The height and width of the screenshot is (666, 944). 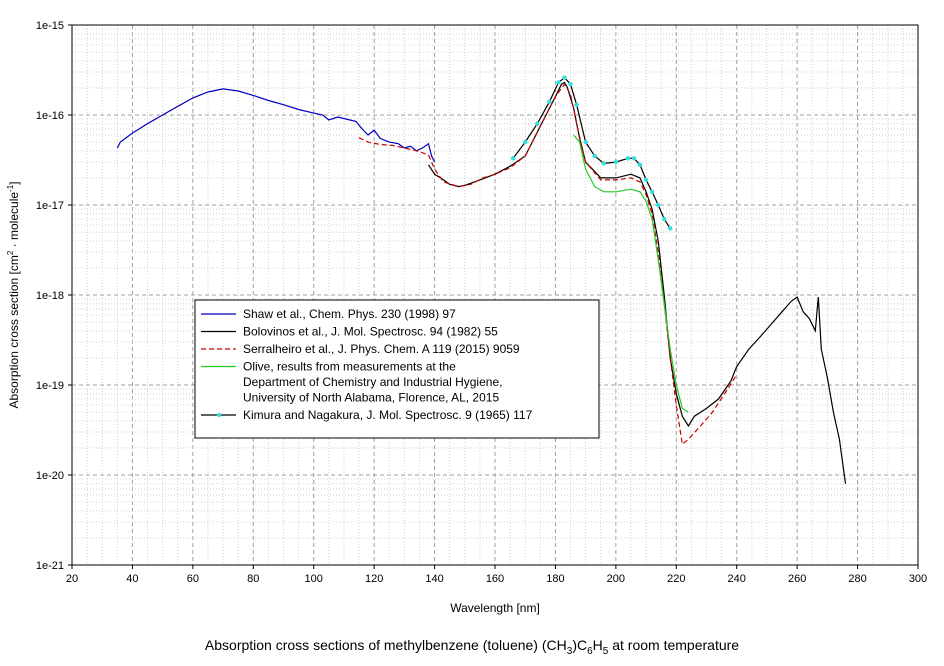 What do you see at coordinates (50, 116) in the screenshot?
I see `y-tick-label: 1e-16` at bounding box center [50, 116].